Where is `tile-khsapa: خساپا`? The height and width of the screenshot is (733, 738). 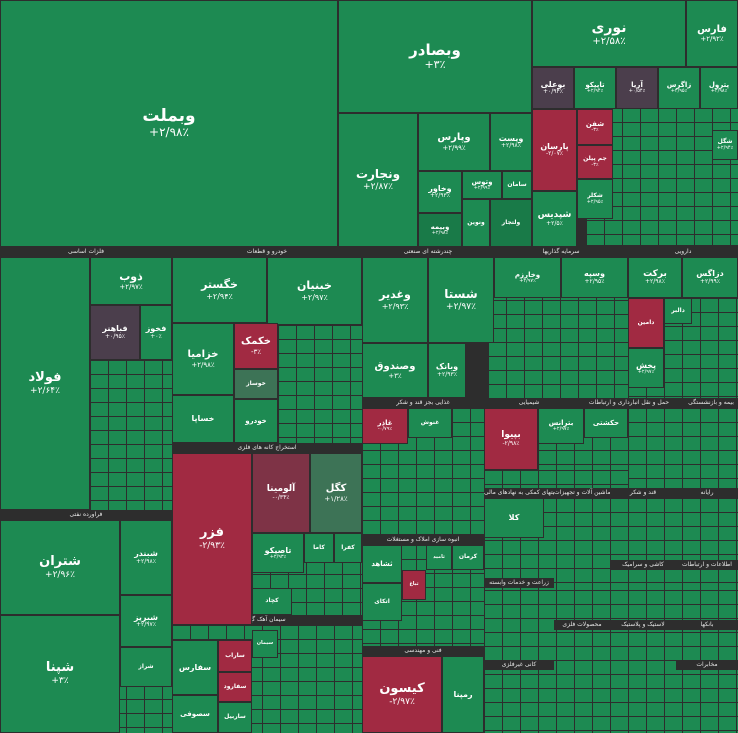
tile-khsapa: خساپا is located at coordinates (203, 419).